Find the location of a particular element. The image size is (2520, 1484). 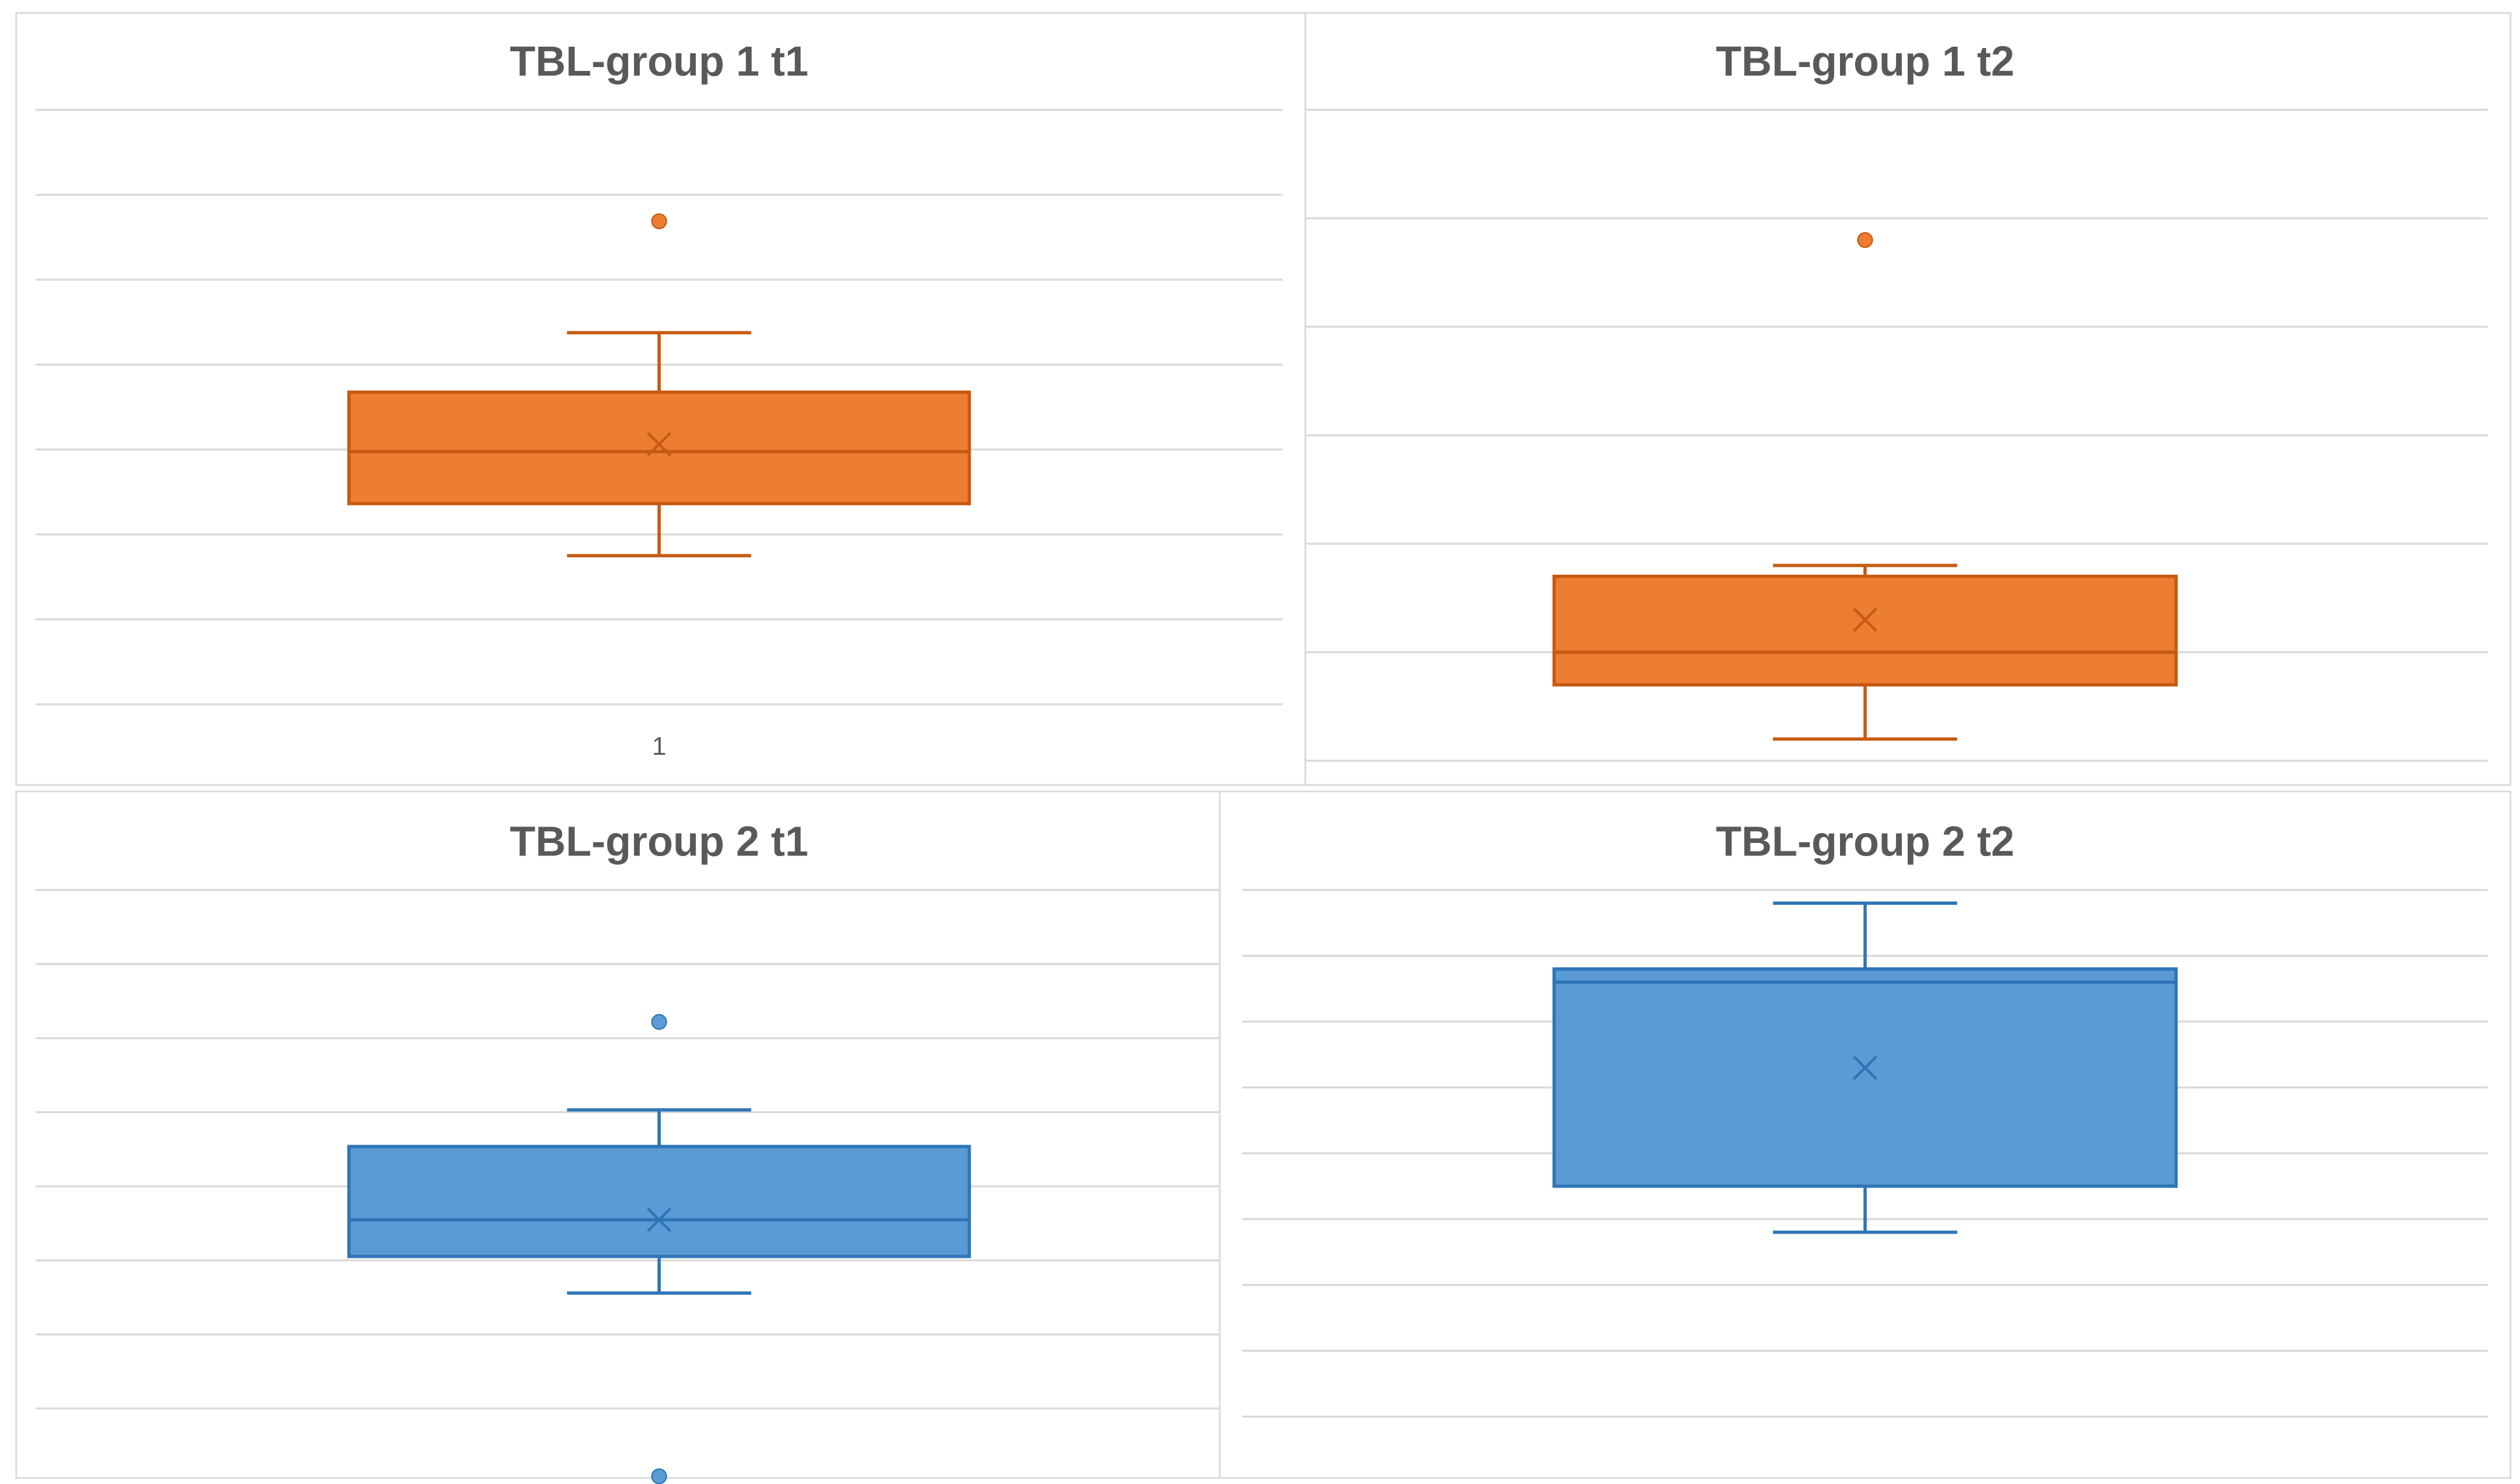

chart-title: TBL-group 2 t2 is located at coordinates (1865, 841).